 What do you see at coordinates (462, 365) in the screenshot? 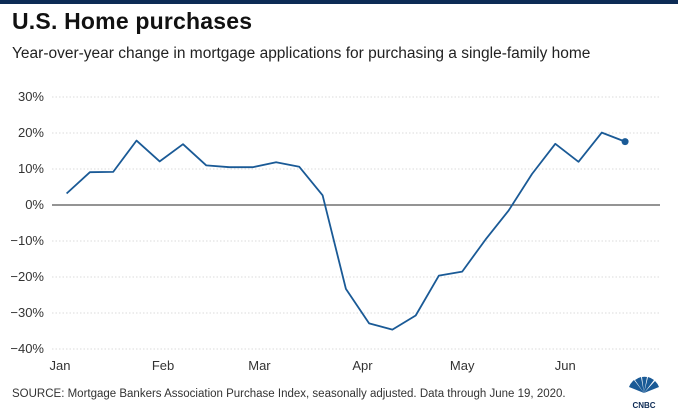
I see `x-tick-label: May` at bounding box center [462, 365].